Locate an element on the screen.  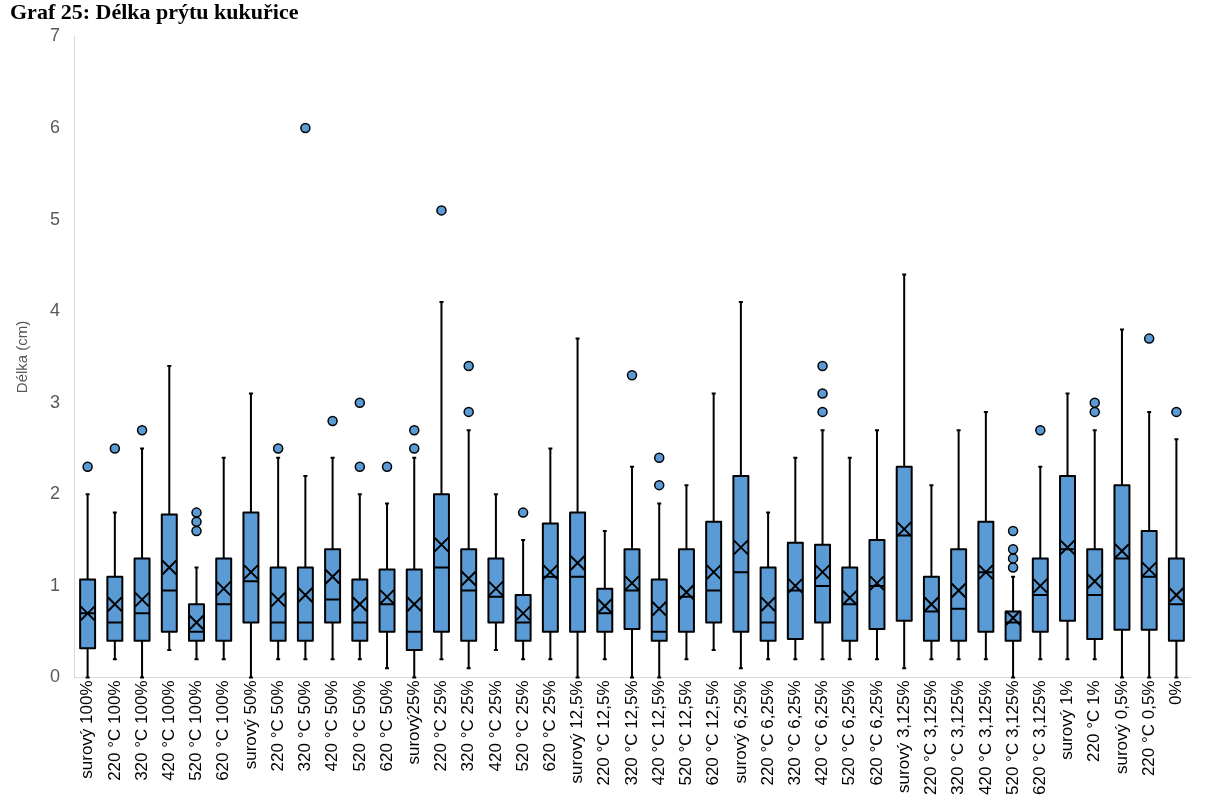
x-tick-label: surový 100% is located at coordinates (87, 729).